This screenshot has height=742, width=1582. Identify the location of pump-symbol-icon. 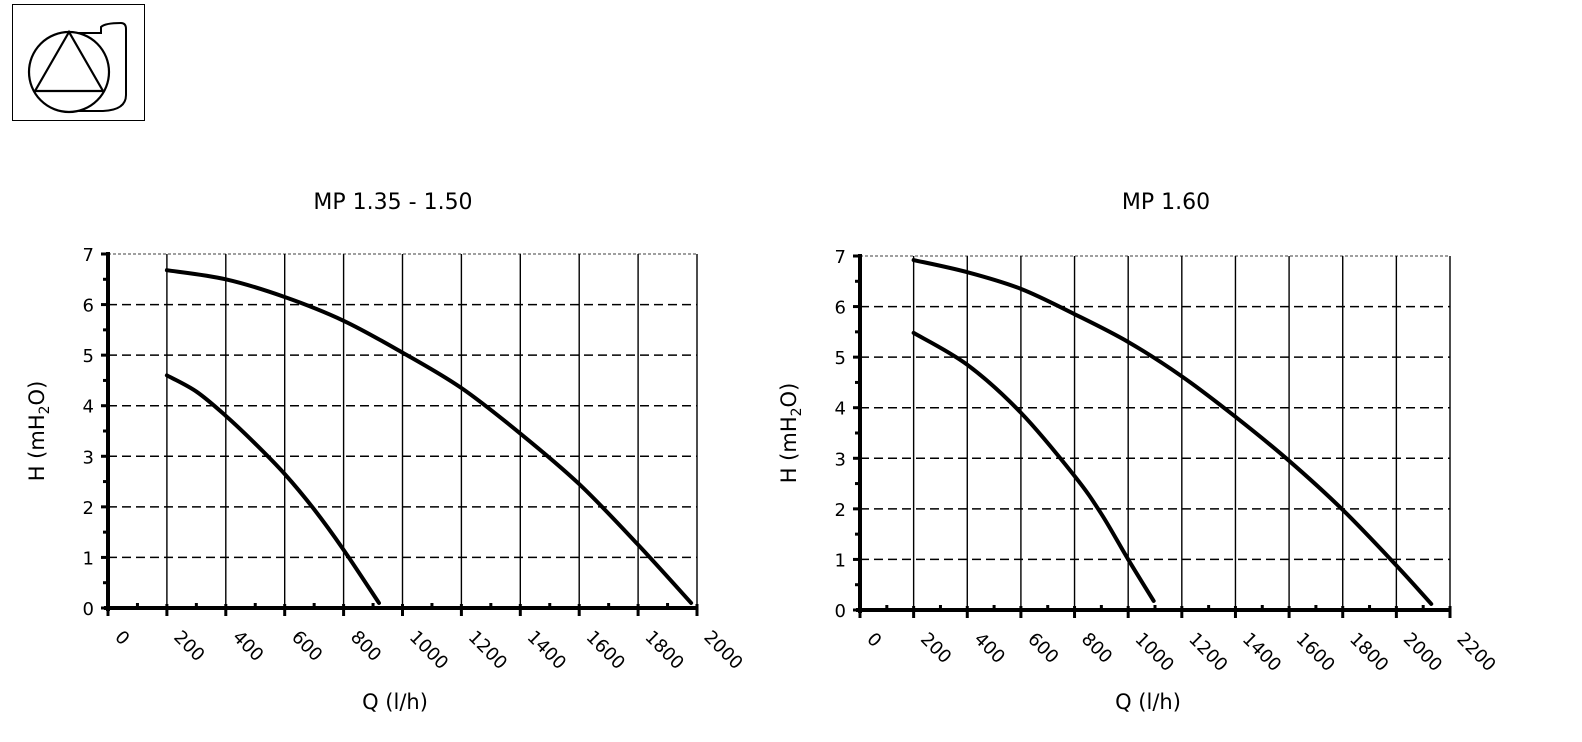
(77, 67).